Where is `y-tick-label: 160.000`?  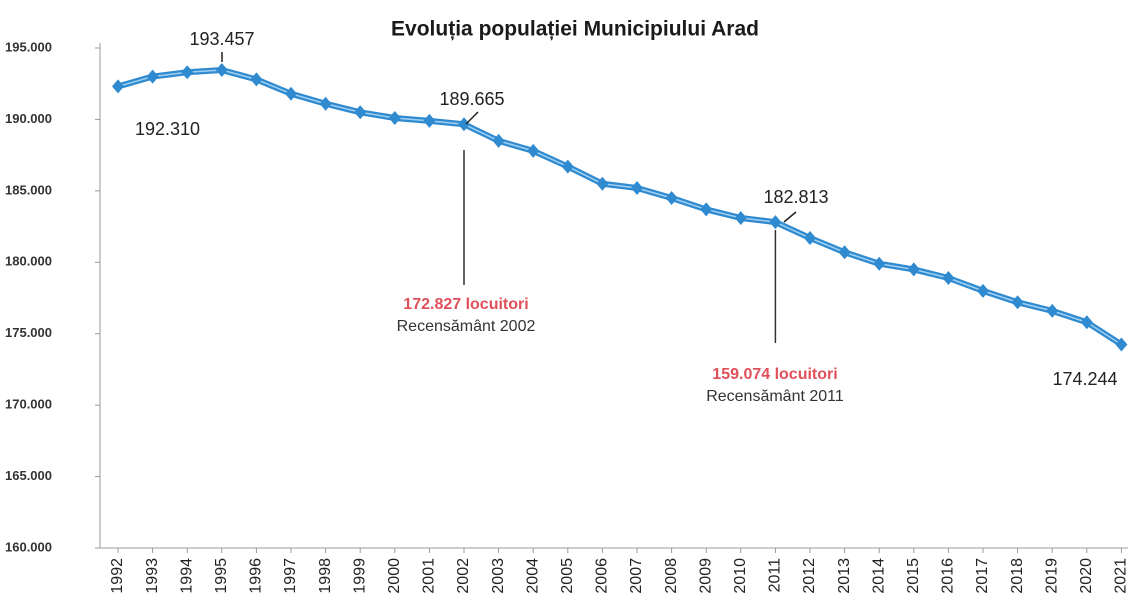 y-tick-label: 160.000 is located at coordinates (28, 546).